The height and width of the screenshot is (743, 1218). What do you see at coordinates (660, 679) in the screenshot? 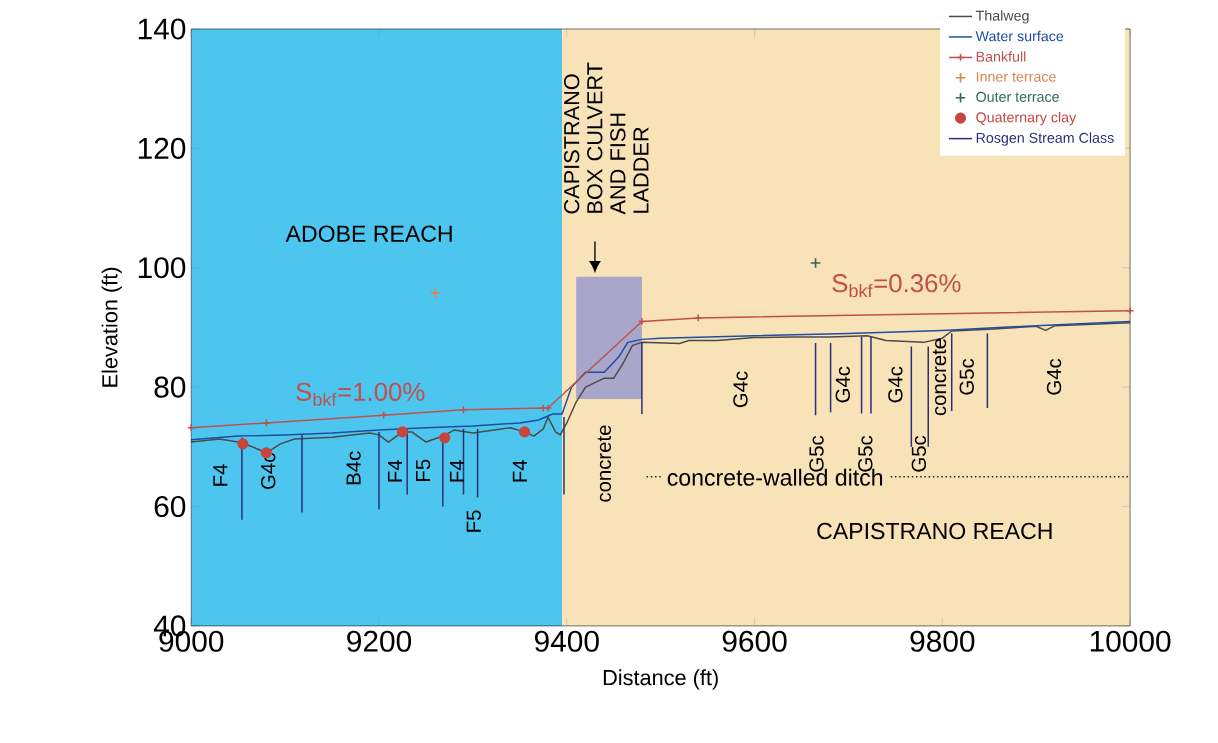
I see `x-axis-title: Distance (ft)` at bounding box center [660, 679].